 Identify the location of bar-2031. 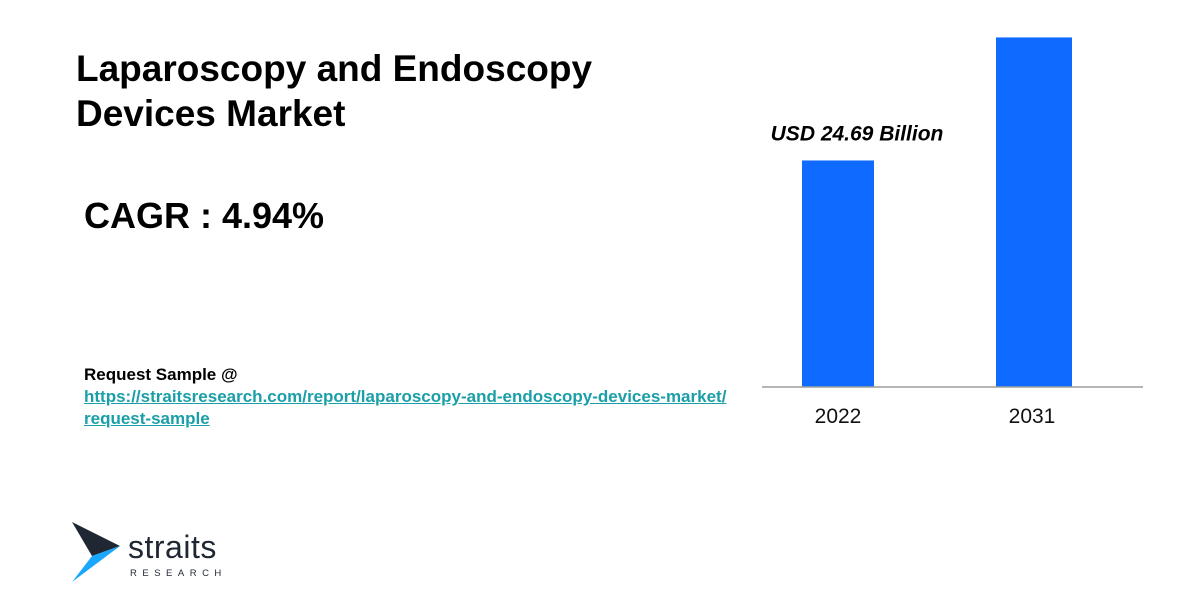
(1034, 212).